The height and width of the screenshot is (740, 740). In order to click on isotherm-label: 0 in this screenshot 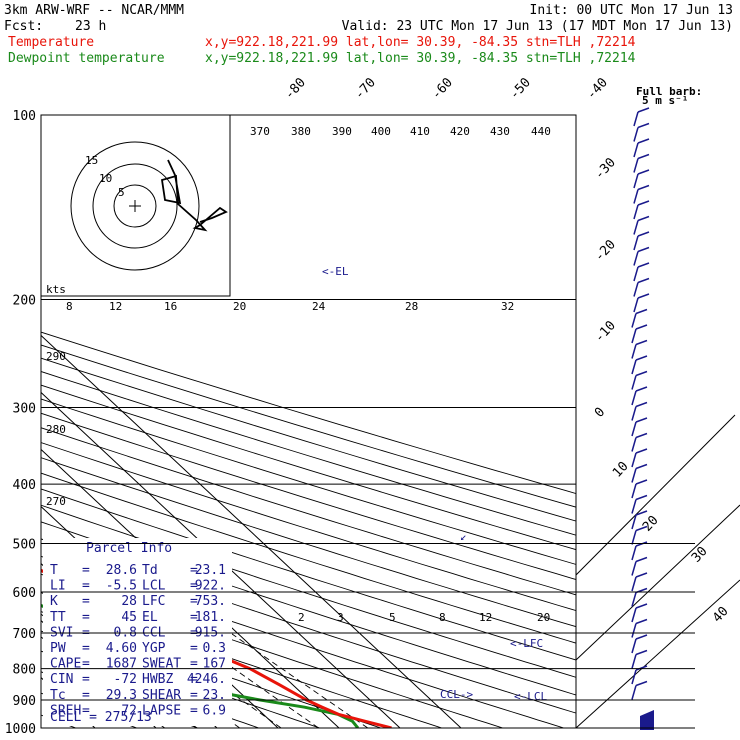, I will do `click(600, 413)`.